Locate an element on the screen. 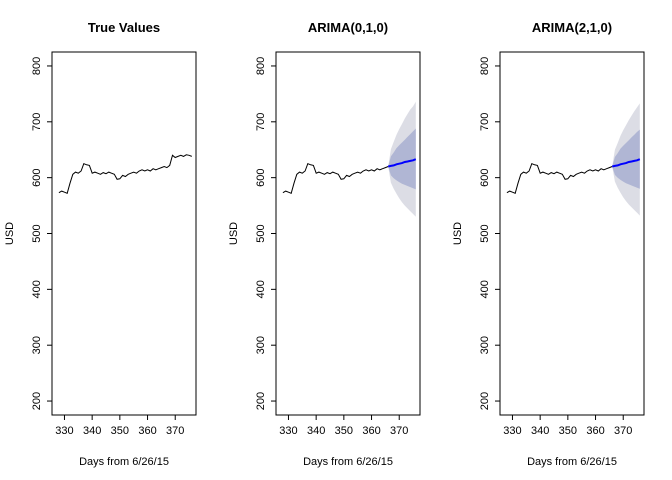 This screenshot has height=480, width=672. chart-title: ARIMA(0,1,0) is located at coordinates (348, 27).